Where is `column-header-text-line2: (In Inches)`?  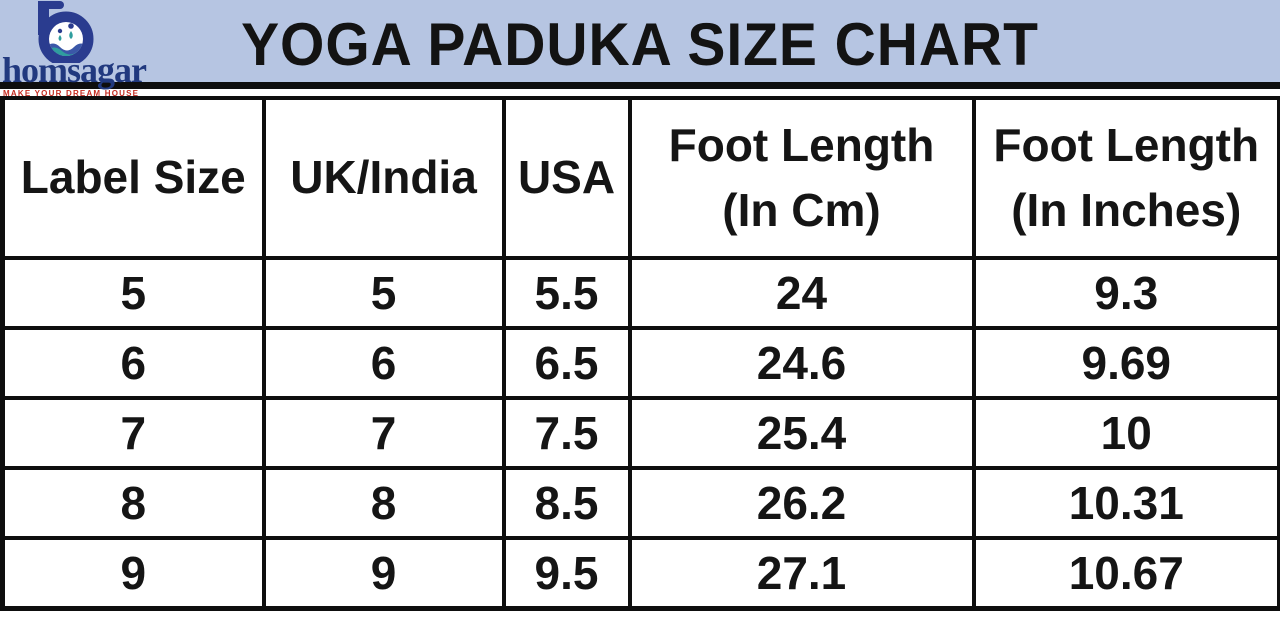
column-header-text-line2: (In Inches) is located at coordinates (1126, 210).